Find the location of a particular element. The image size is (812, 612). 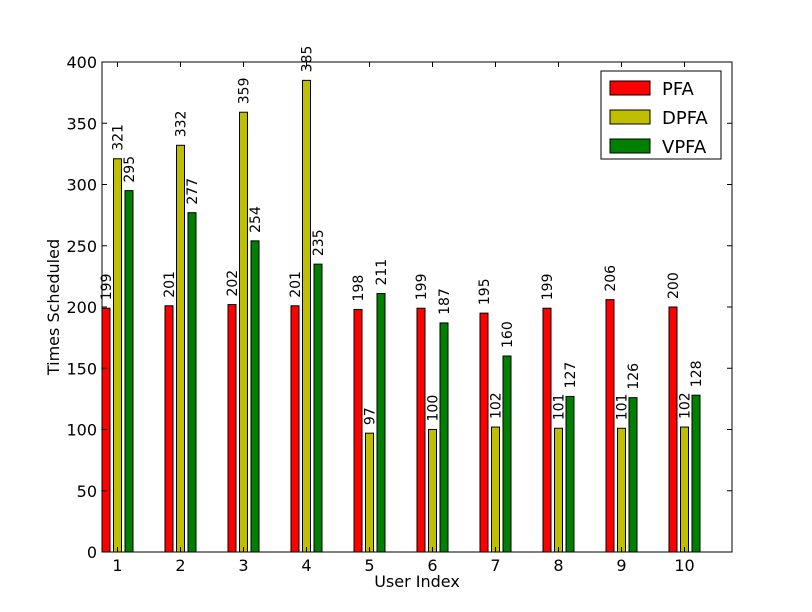

data-label-dpfa-user-10: 102 is located at coordinates (686, 405).